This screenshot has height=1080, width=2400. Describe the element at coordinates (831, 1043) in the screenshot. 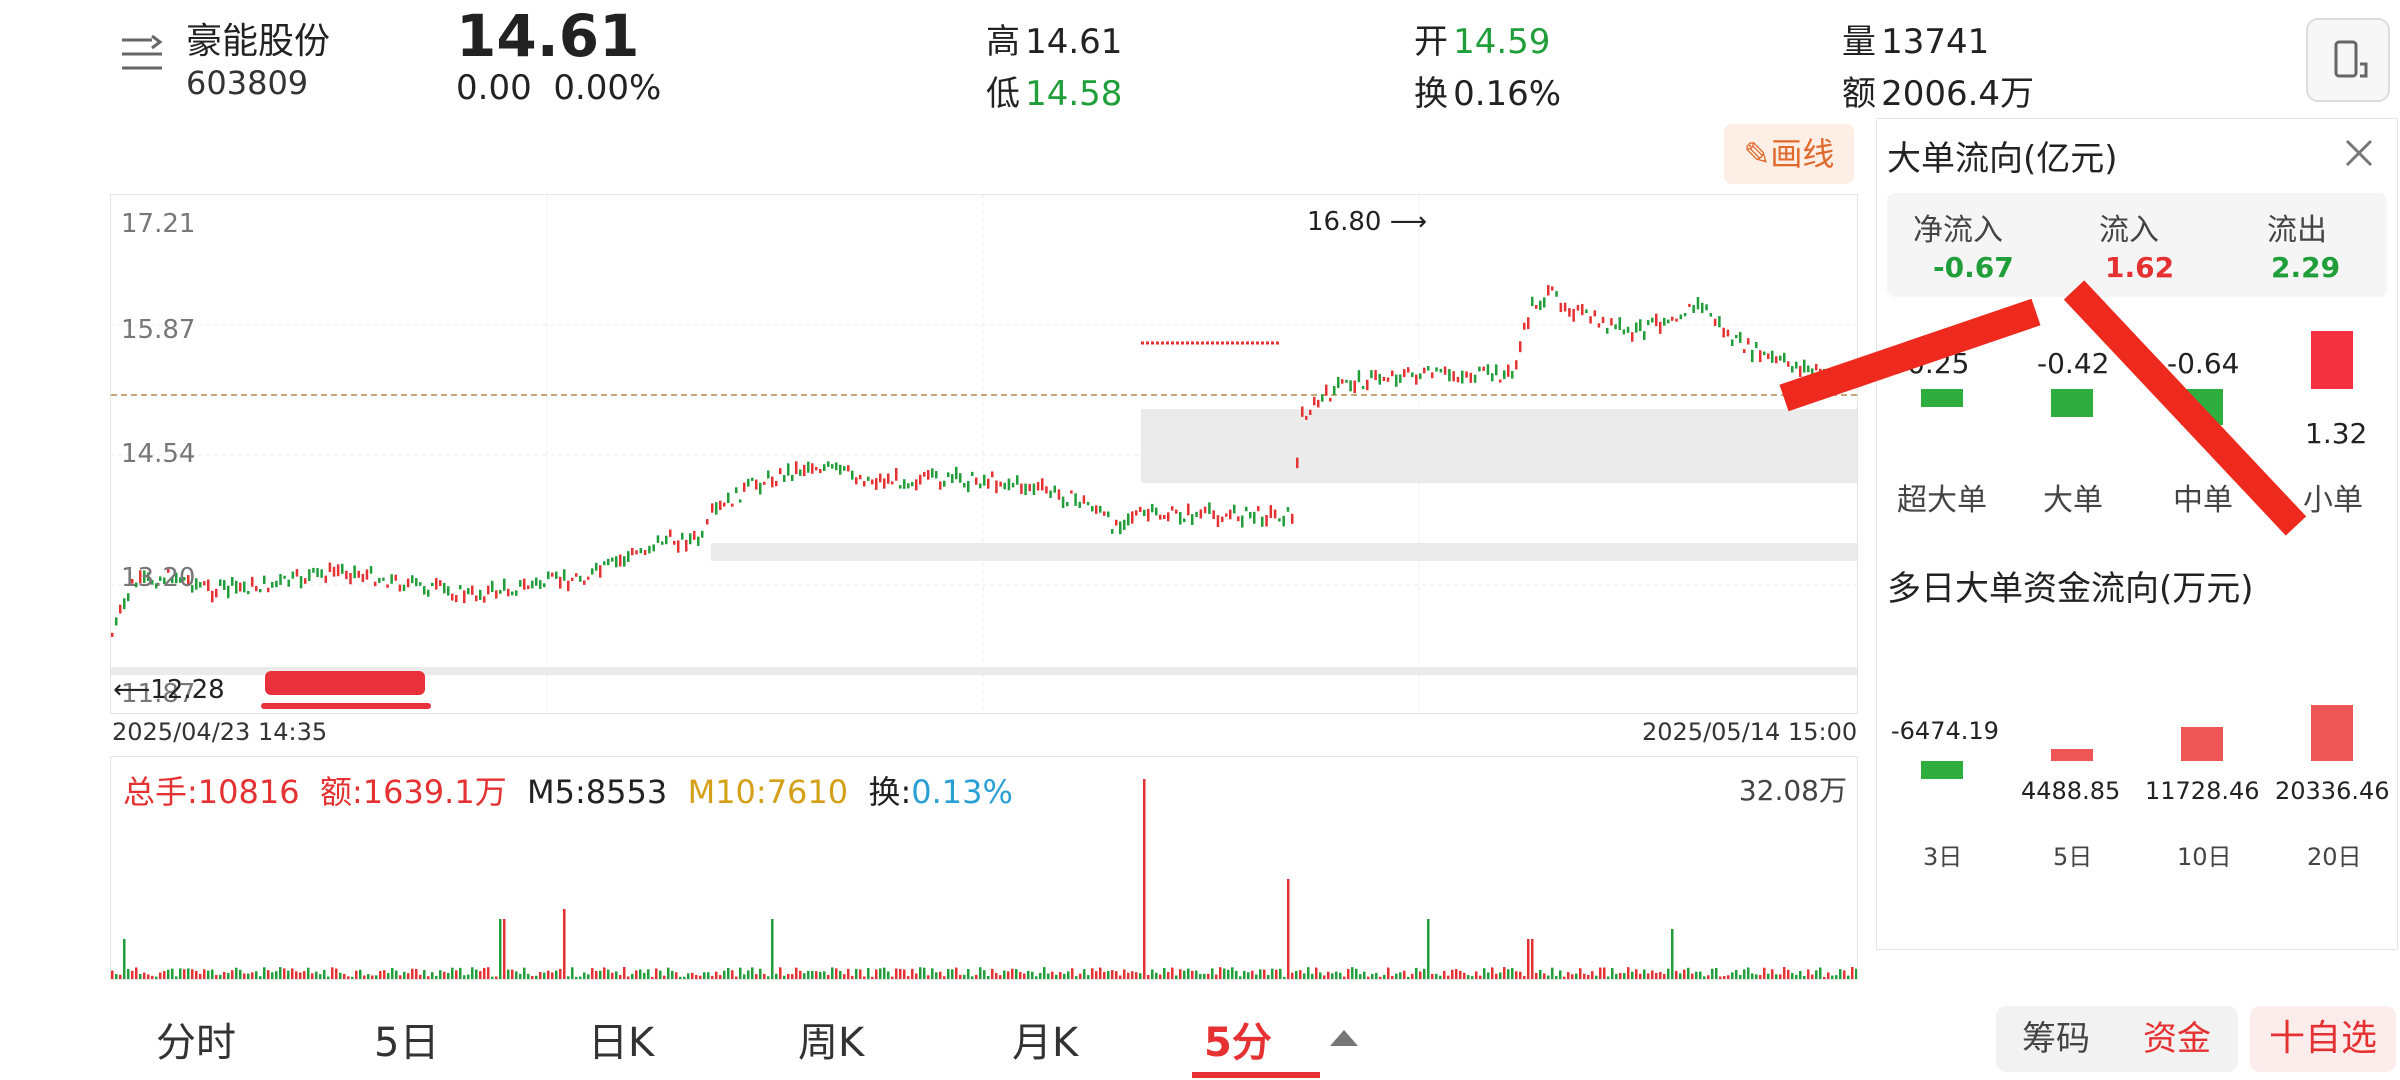

I see `tab-weekly-k: 周K` at that location.